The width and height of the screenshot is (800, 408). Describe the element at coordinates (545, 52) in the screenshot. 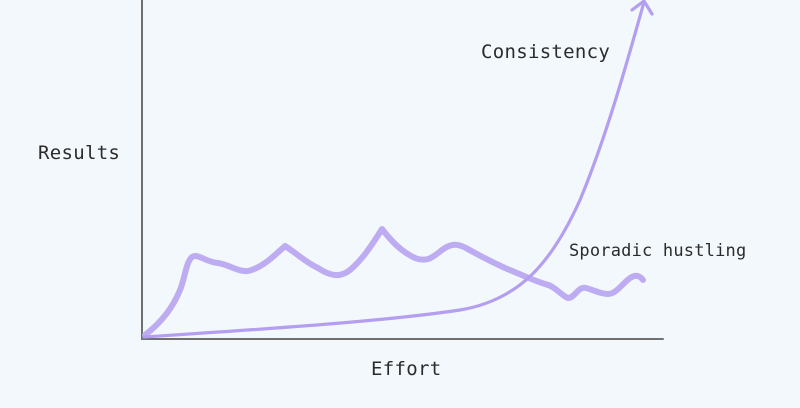

I see `consistency-label: Consistency` at that location.